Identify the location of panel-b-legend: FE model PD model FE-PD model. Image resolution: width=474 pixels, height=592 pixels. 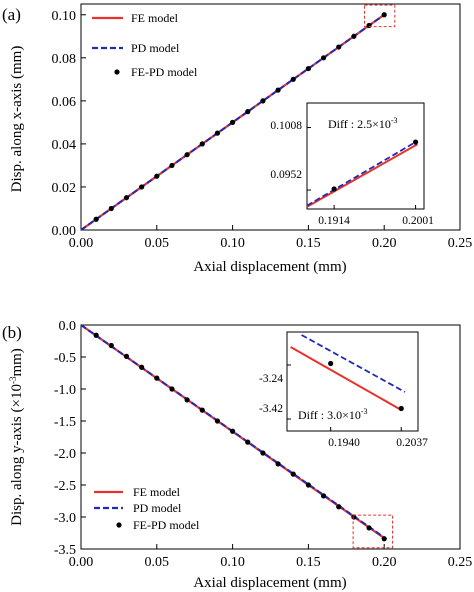
(147, 508).